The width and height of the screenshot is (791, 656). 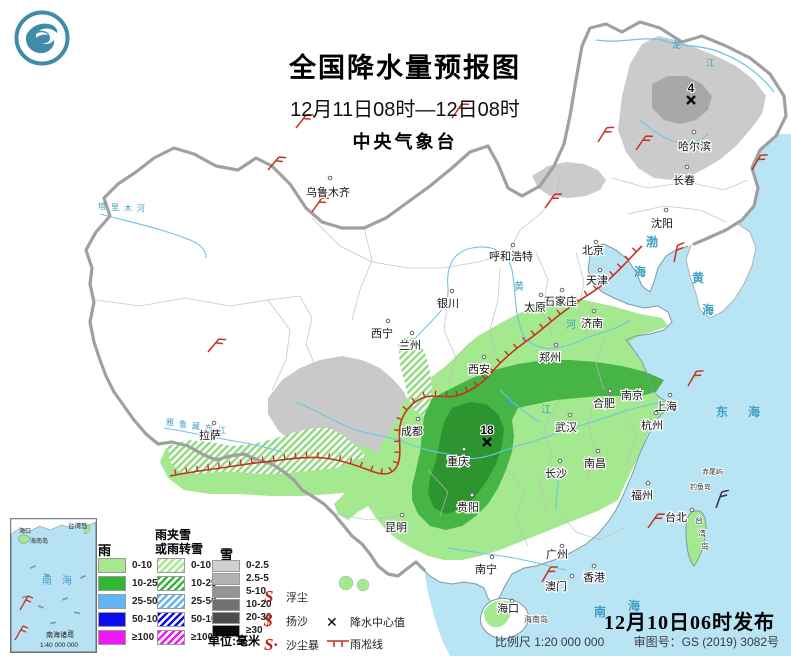 I want to click on island-label: 赤尾屿, so click(x=712, y=471).